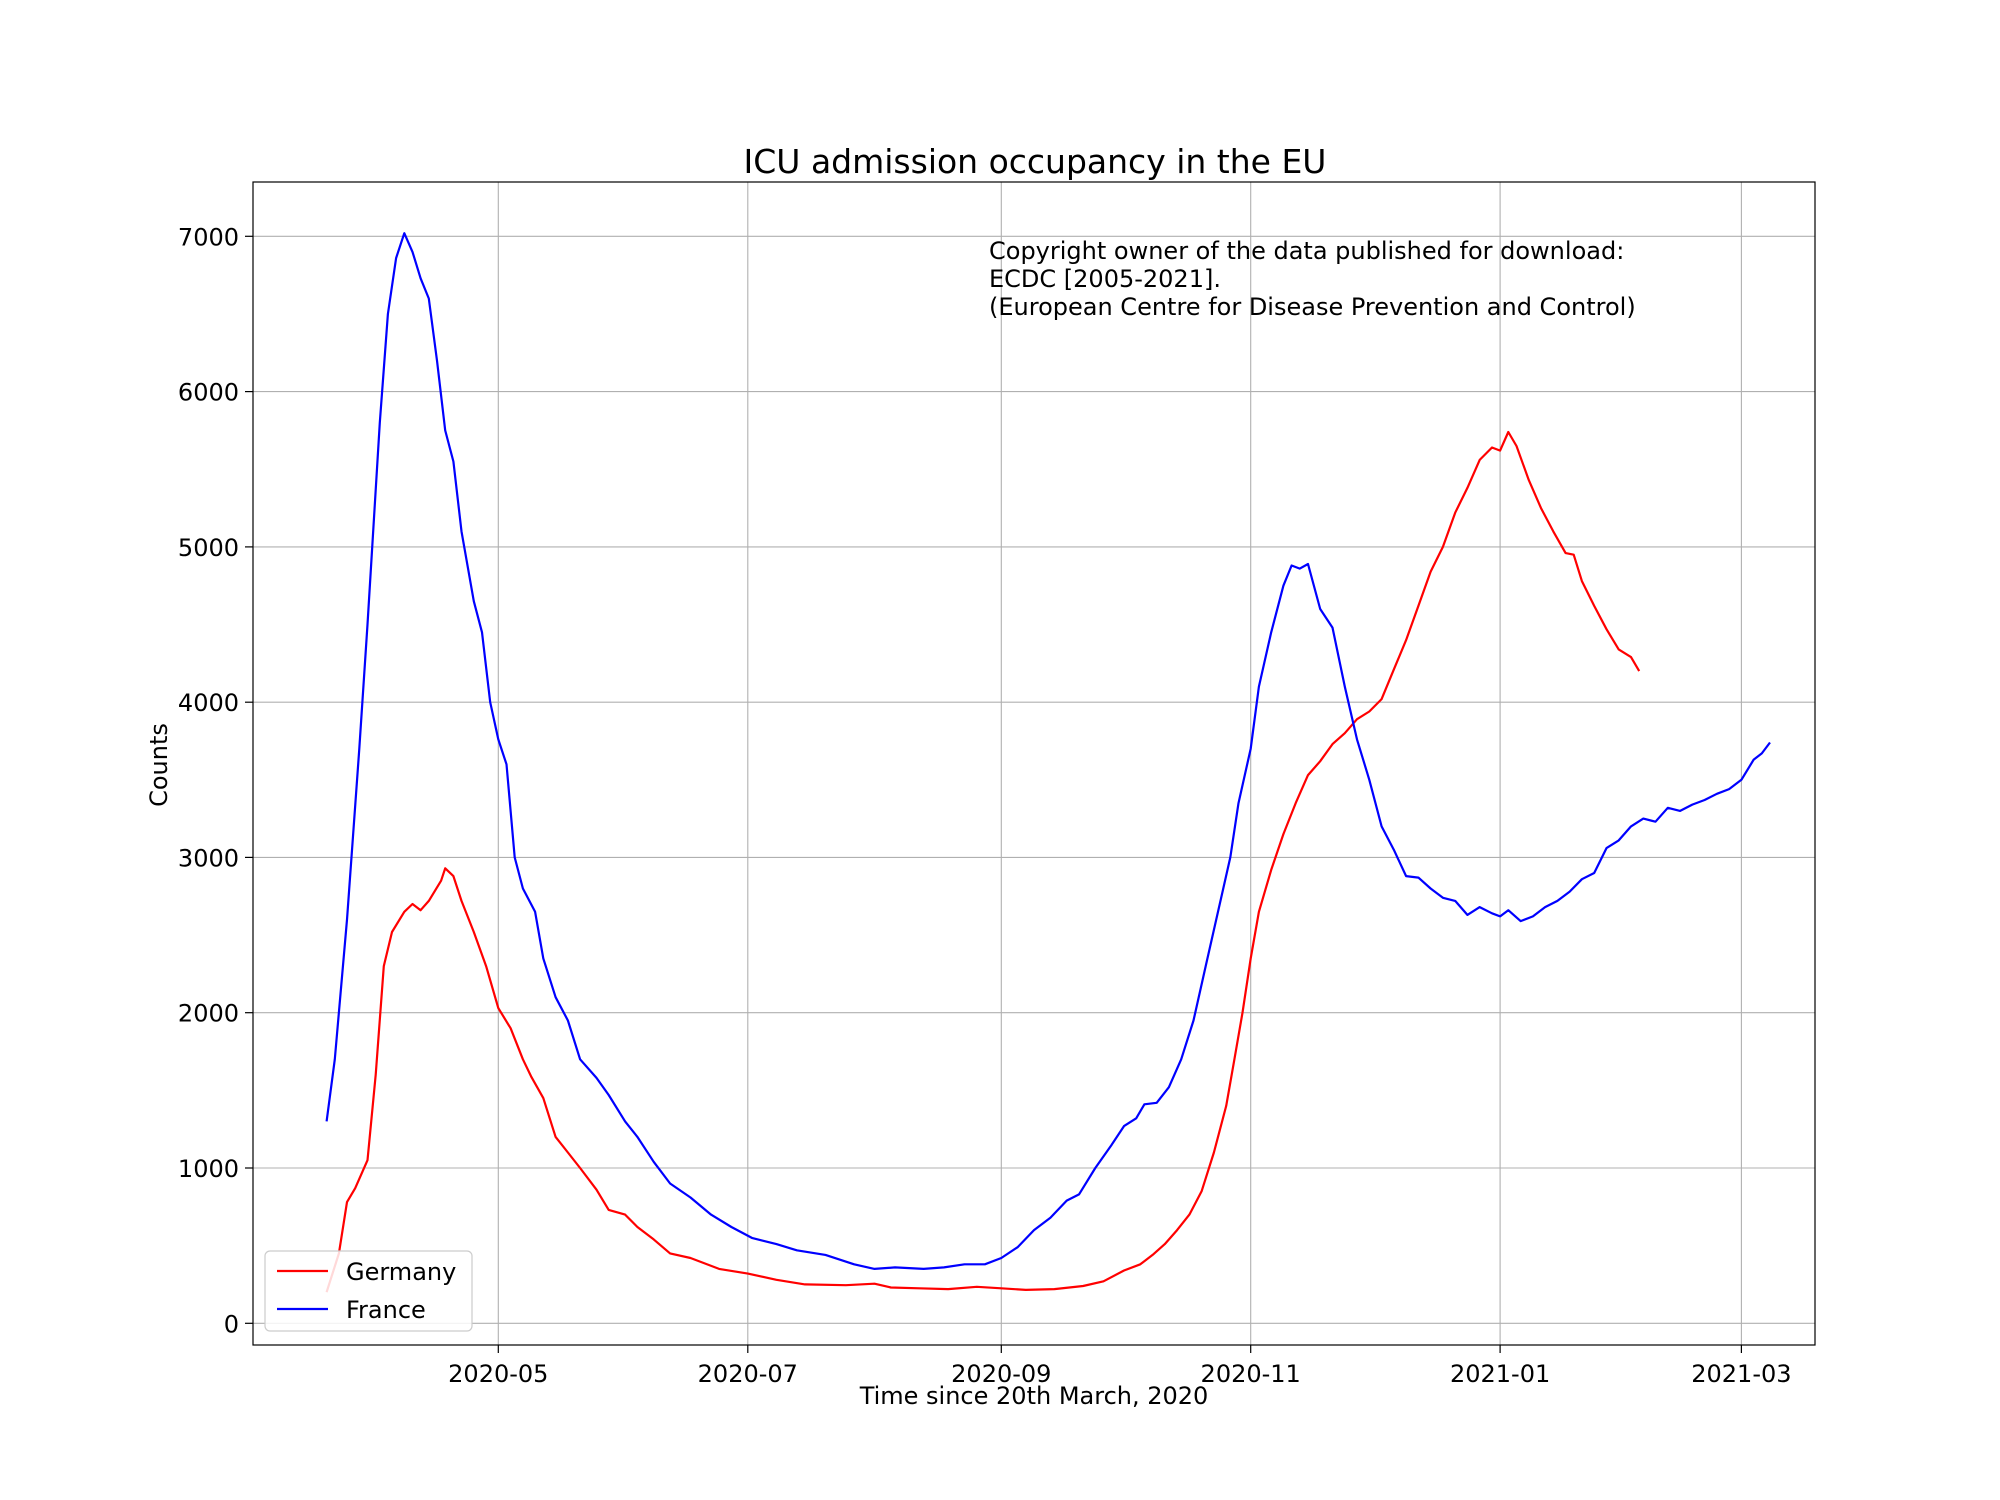  Describe the element at coordinates (1741, 1374) in the screenshot. I see `x-tick-label: 2021-03` at that location.